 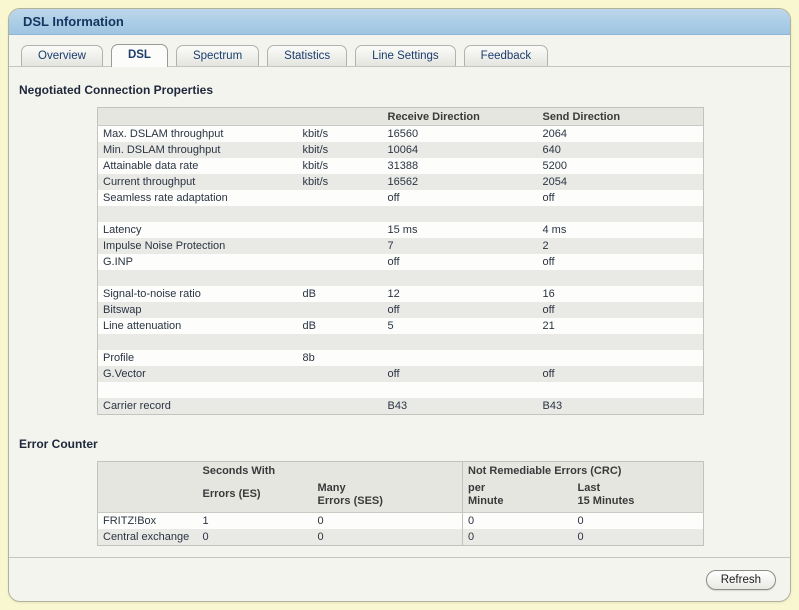 I want to click on row-send-value: 5200, so click(x=554, y=166).